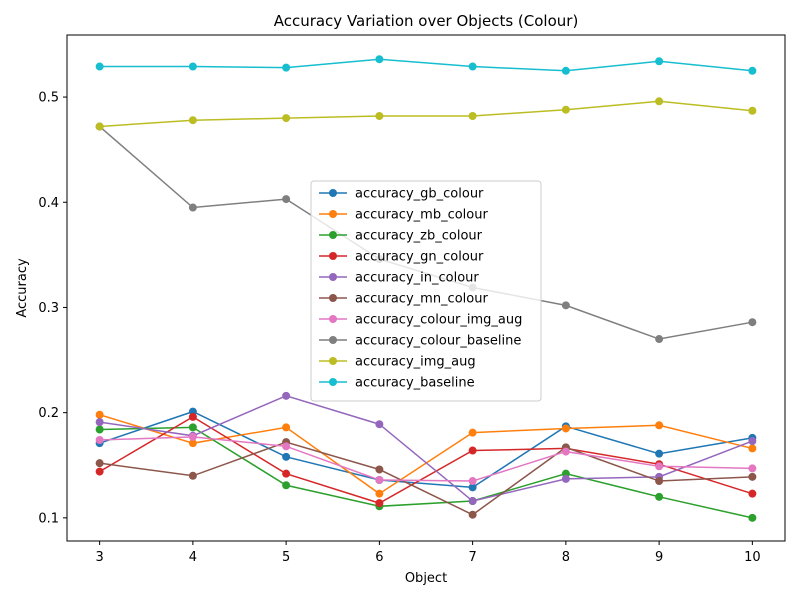  Describe the element at coordinates (286, 557) in the screenshot. I see `x-tick-label: 5` at that location.